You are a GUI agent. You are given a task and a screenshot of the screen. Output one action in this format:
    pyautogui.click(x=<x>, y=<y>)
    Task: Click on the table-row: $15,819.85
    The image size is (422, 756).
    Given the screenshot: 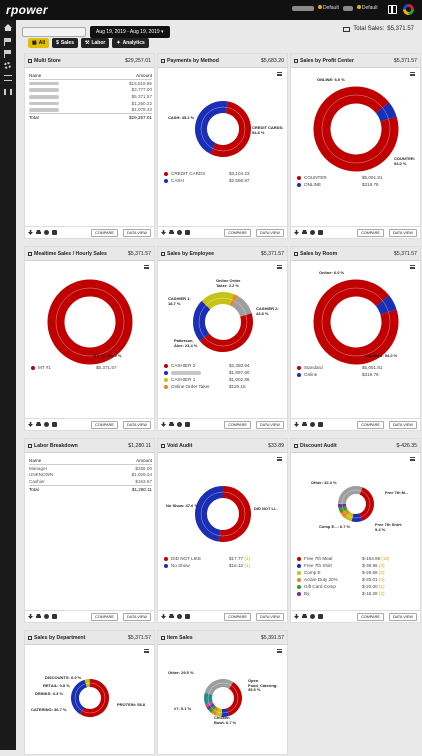 What is the action you would take?
    pyautogui.click(x=90, y=83)
    